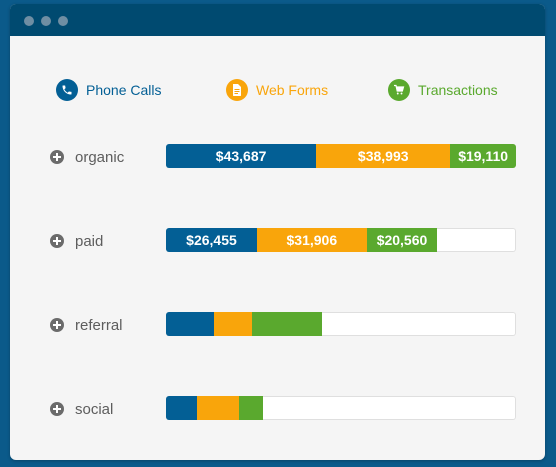 This screenshot has height=467, width=556. I want to click on bar-segment-transactions: $20,560, so click(402, 240).